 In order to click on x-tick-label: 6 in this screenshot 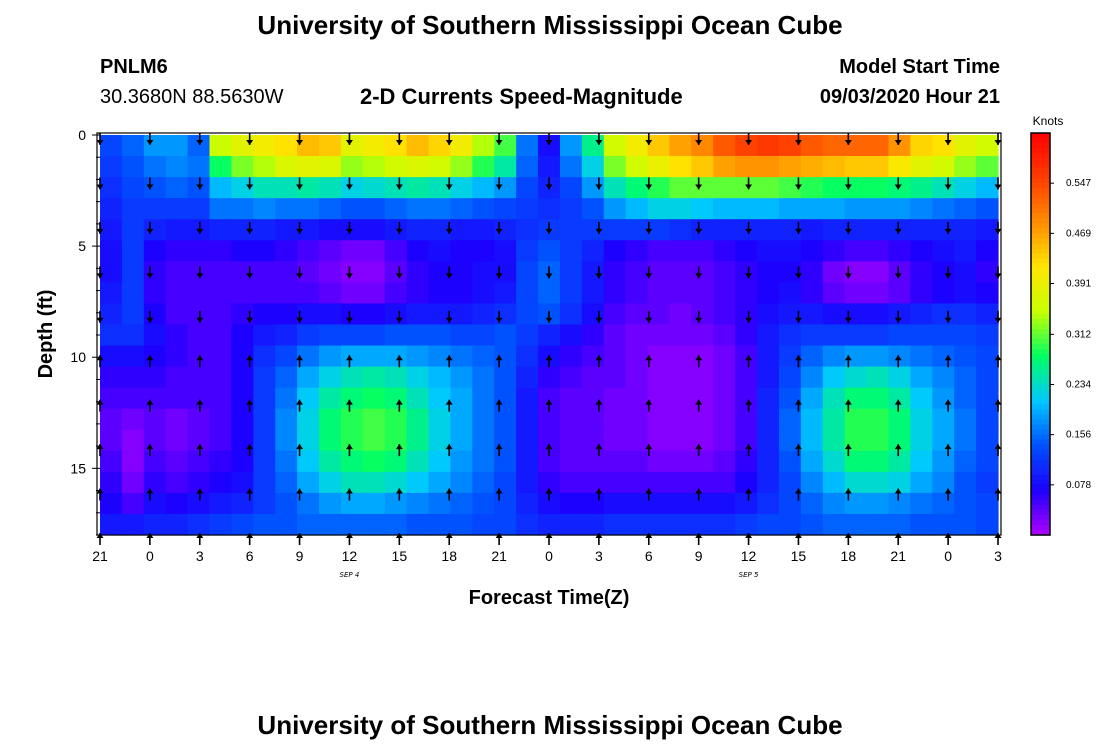, I will do `click(649, 556)`.